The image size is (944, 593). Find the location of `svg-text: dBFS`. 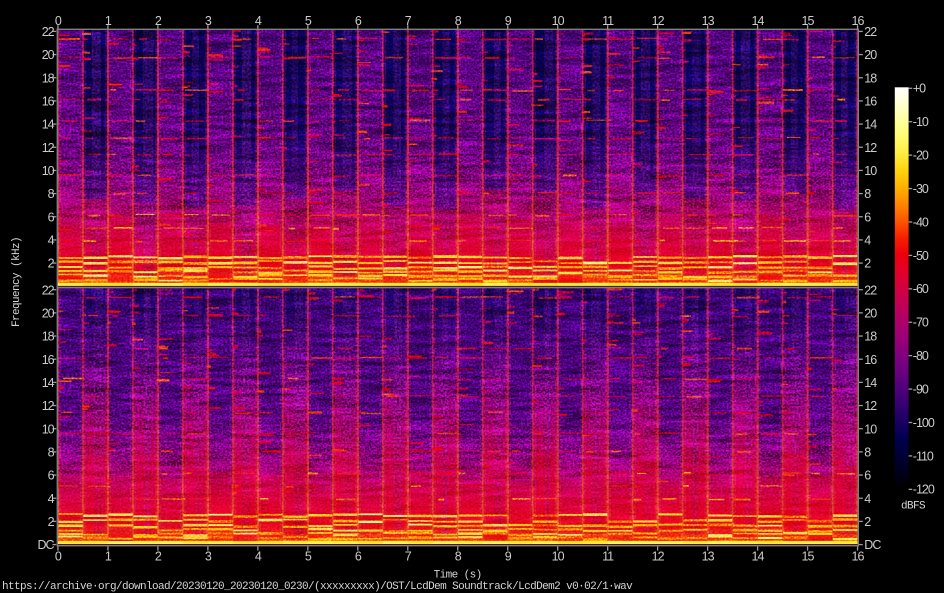

svg-text: dBFS is located at coordinates (913, 507).